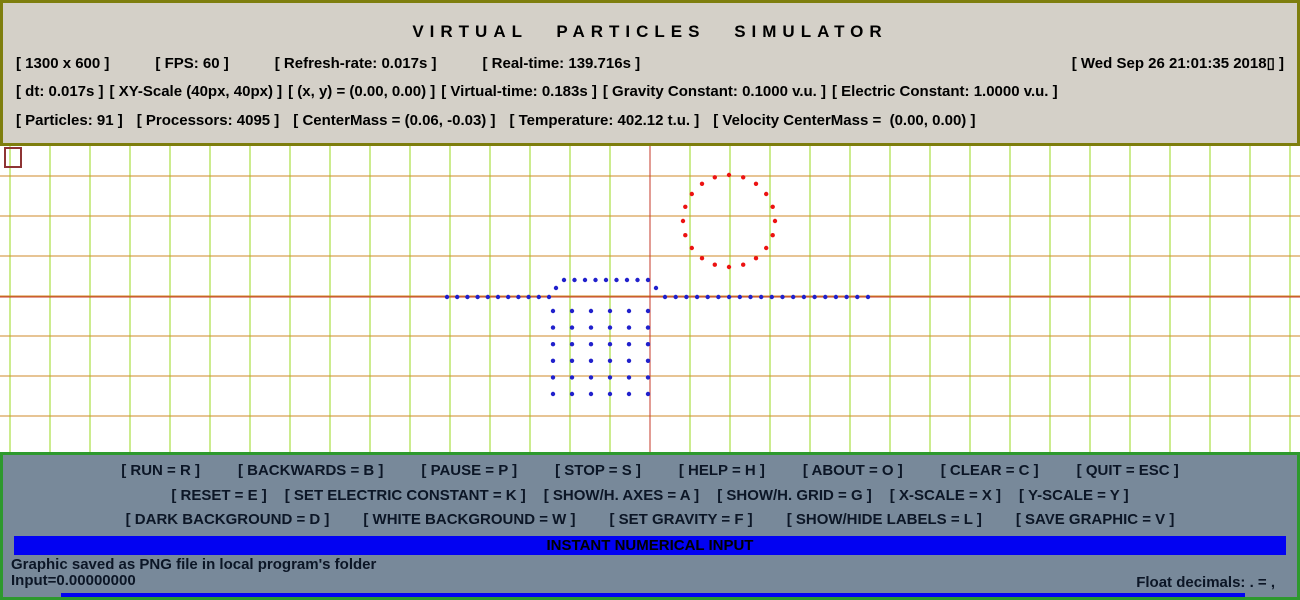 The width and height of the screenshot is (1300, 600). I want to click on status-field: [ Velocity CenterMass = (0.00, 0.00) ], so click(844, 120).